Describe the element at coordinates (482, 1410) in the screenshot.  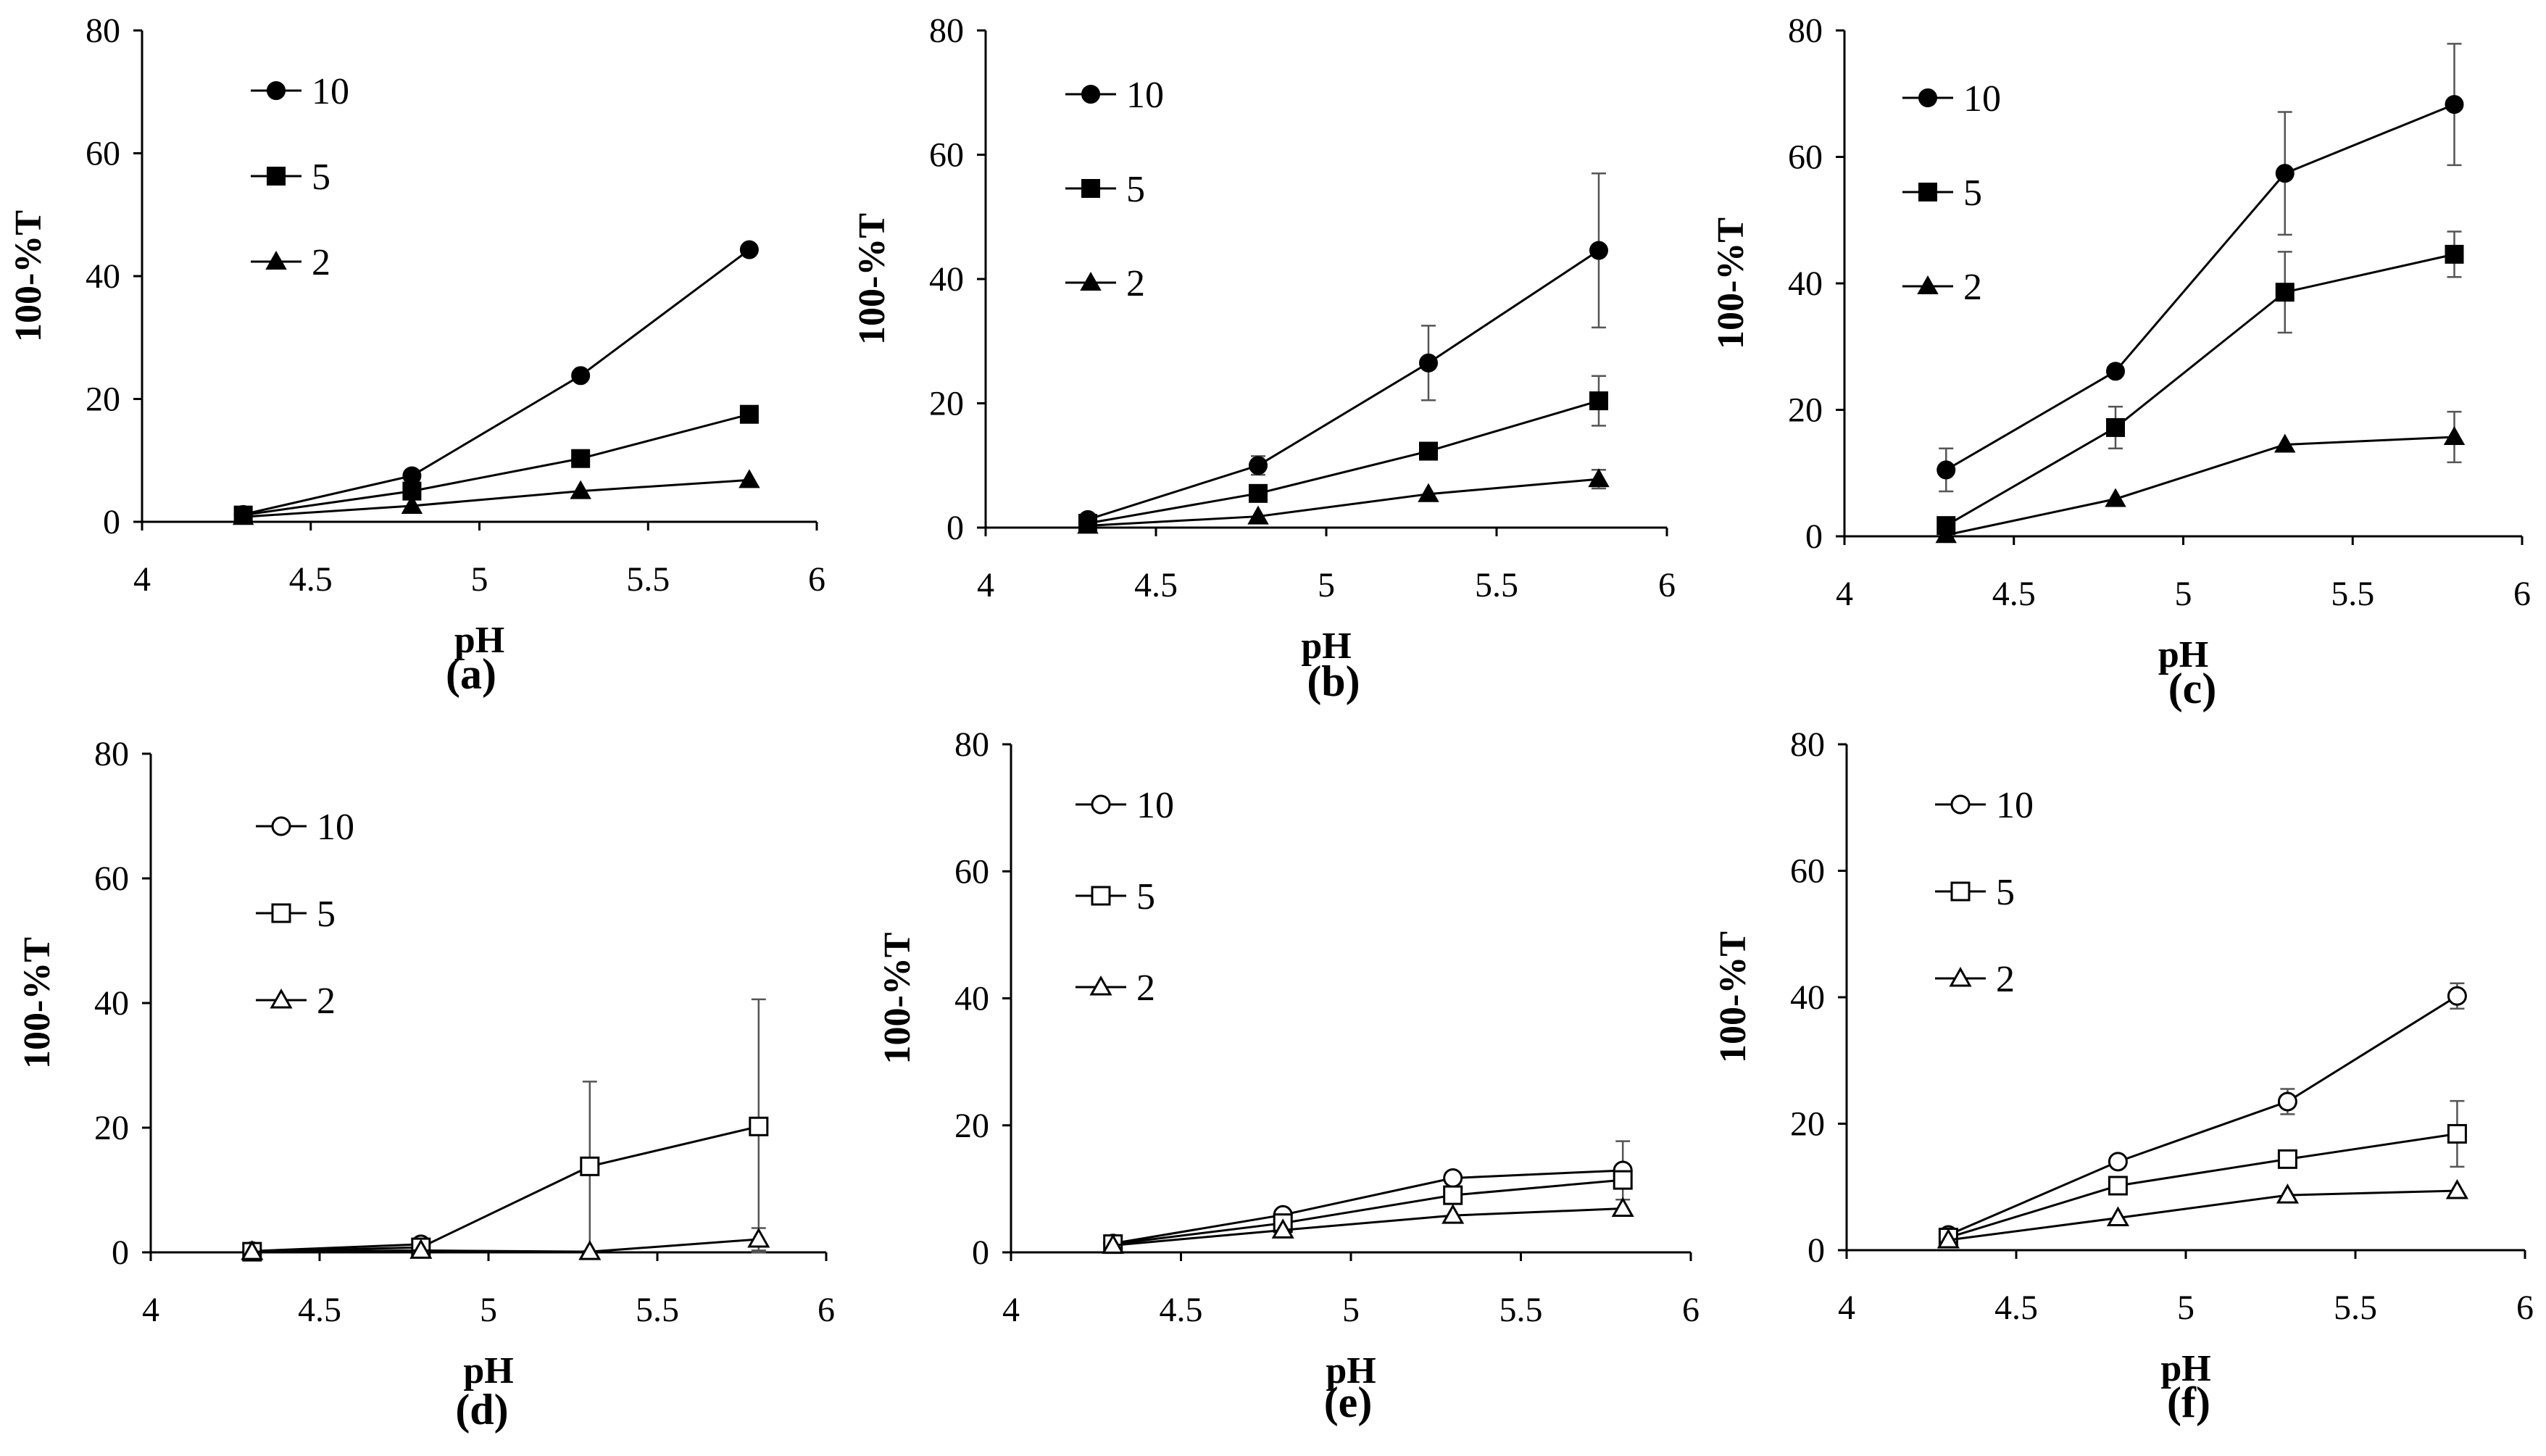
I see `panel-label: (d)` at that location.